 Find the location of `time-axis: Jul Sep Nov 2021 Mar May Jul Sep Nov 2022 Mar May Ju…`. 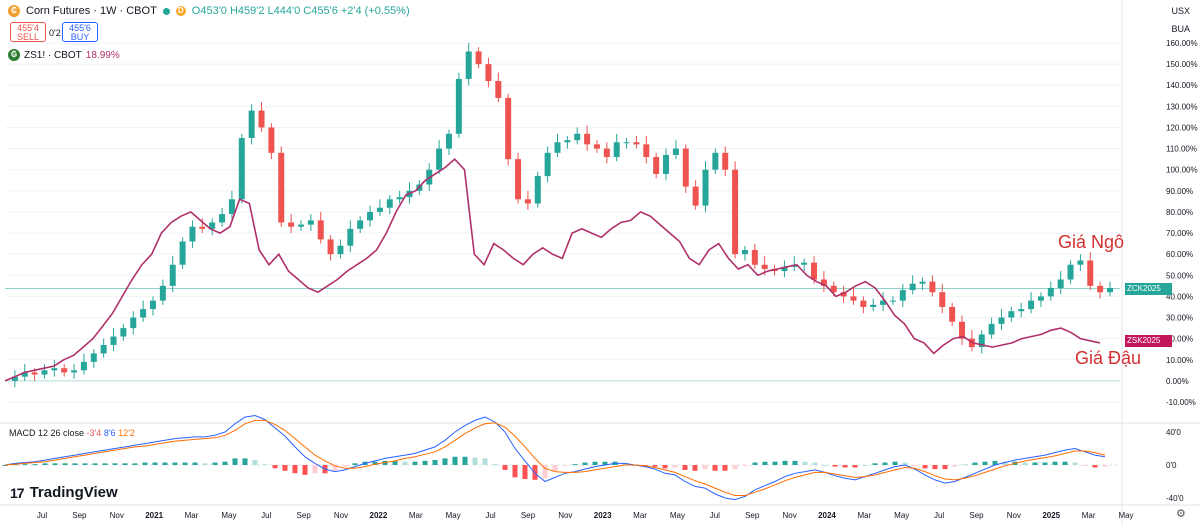

time-axis: Jul Sep Nov 2021 Mar May Jul Sep Nov 2022 Mar May Ju… is located at coordinates (600, 512).